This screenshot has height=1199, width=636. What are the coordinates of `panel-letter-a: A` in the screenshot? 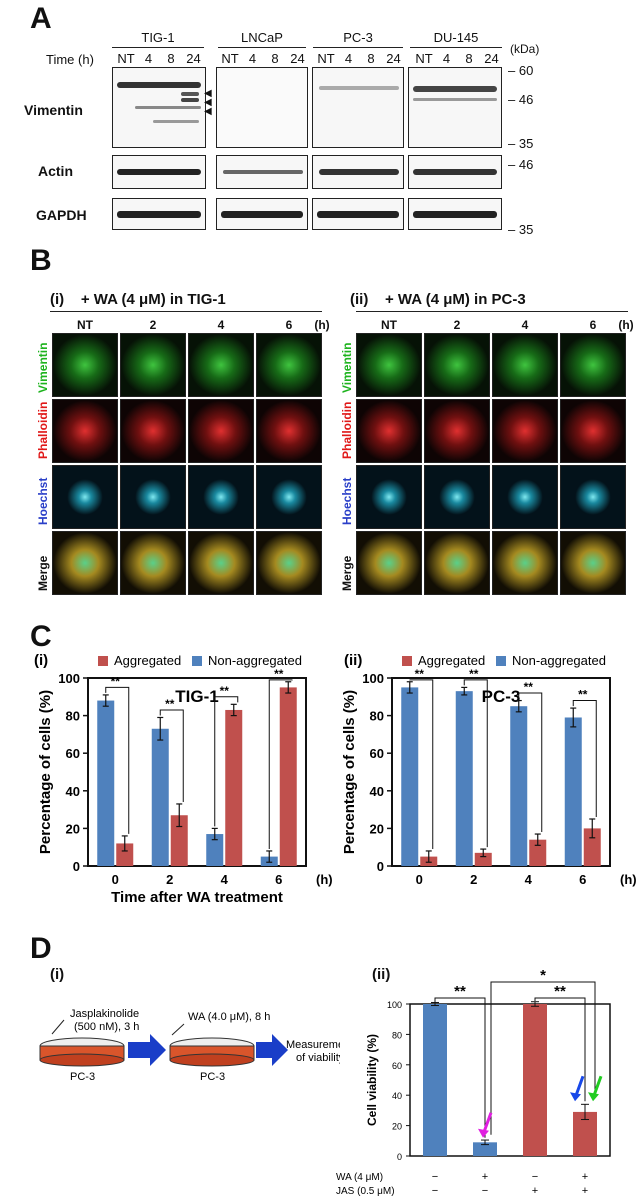 It's located at (41, 18).